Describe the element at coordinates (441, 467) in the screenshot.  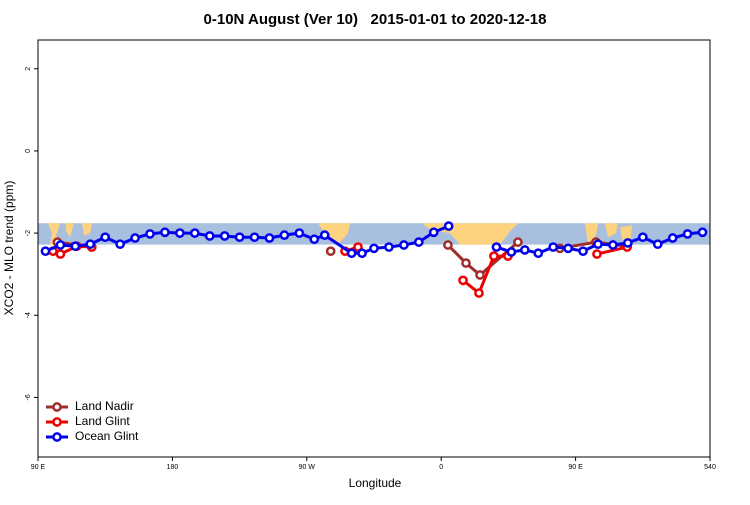
I see `x-tick-label: 0` at that location.